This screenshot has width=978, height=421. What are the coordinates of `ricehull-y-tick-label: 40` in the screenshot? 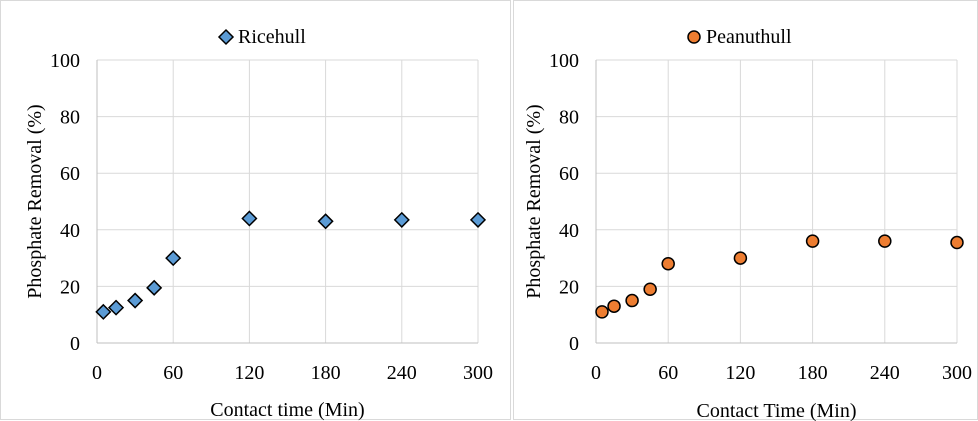 It's located at (70, 231).